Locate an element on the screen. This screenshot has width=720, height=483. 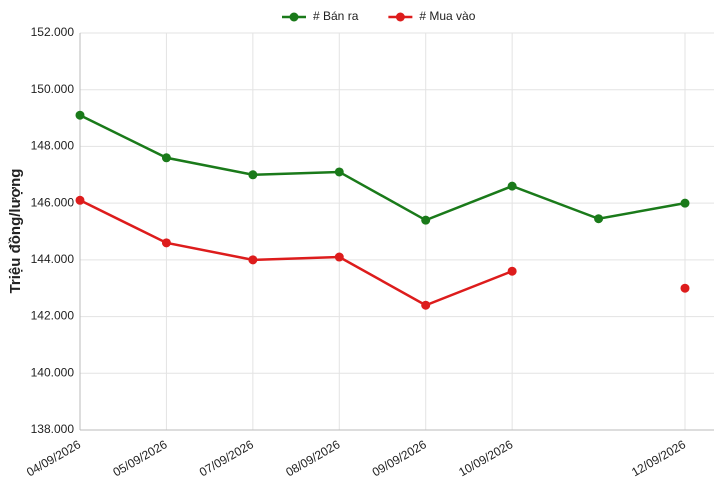
x-tick-label: 07/09/2026 is located at coordinates (226, 458).